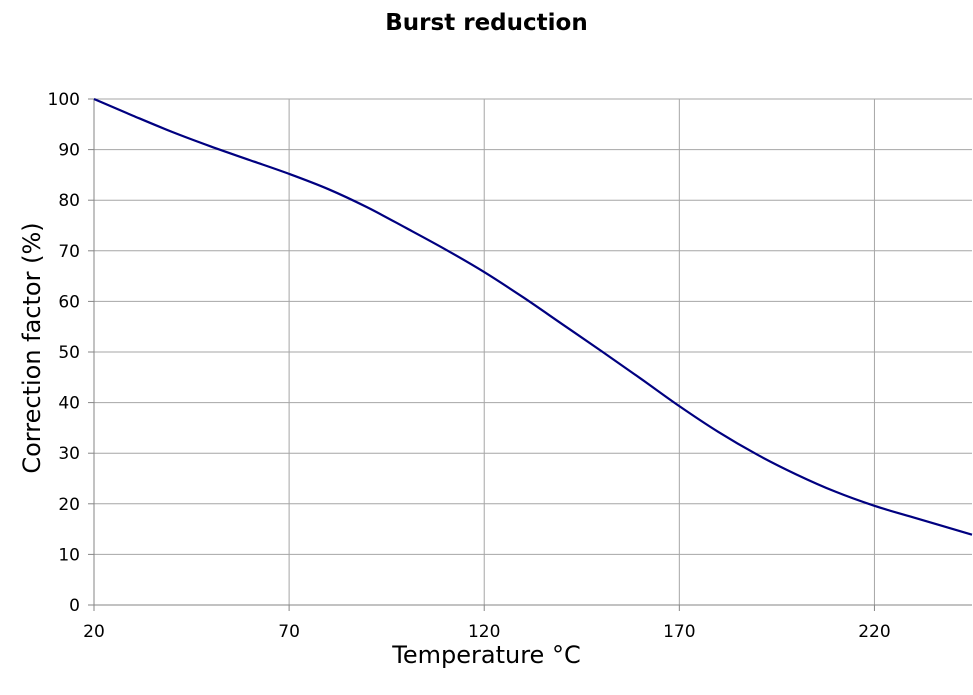 The width and height of the screenshot is (973, 695). Describe the element at coordinates (484, 632) in the screenshot. I see `x-tick-label: 120` at that location.